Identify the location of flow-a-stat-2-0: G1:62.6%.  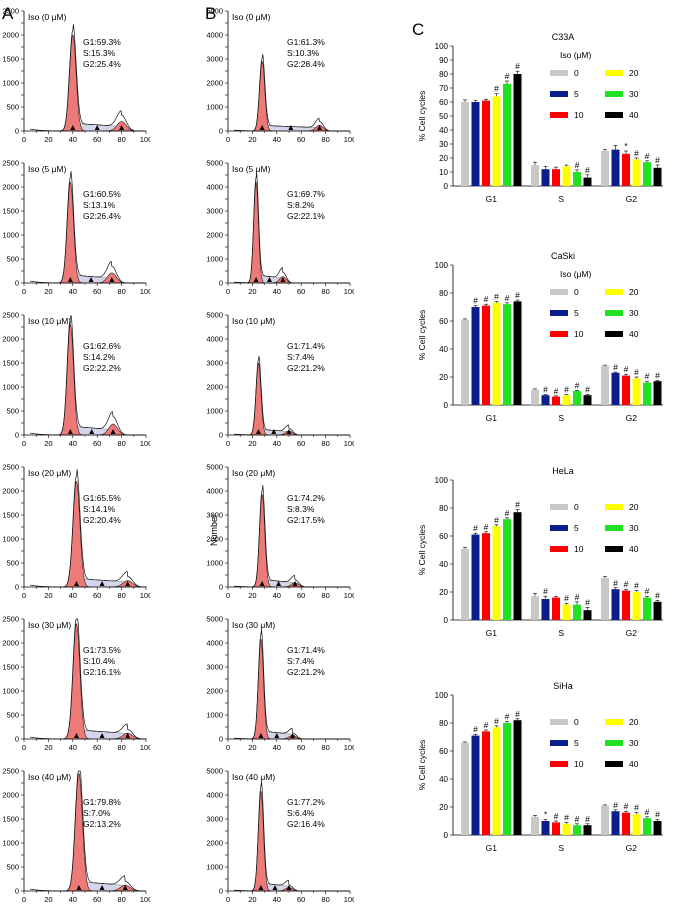
(102, 346).